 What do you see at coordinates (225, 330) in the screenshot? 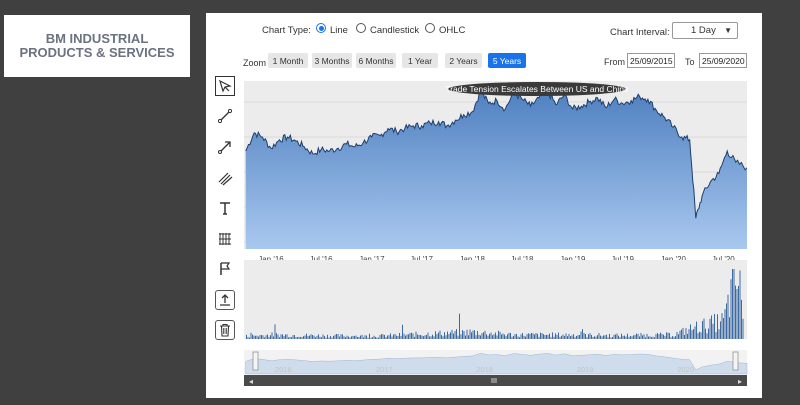
I see `delete-tool` at bounding box center [225, 330].